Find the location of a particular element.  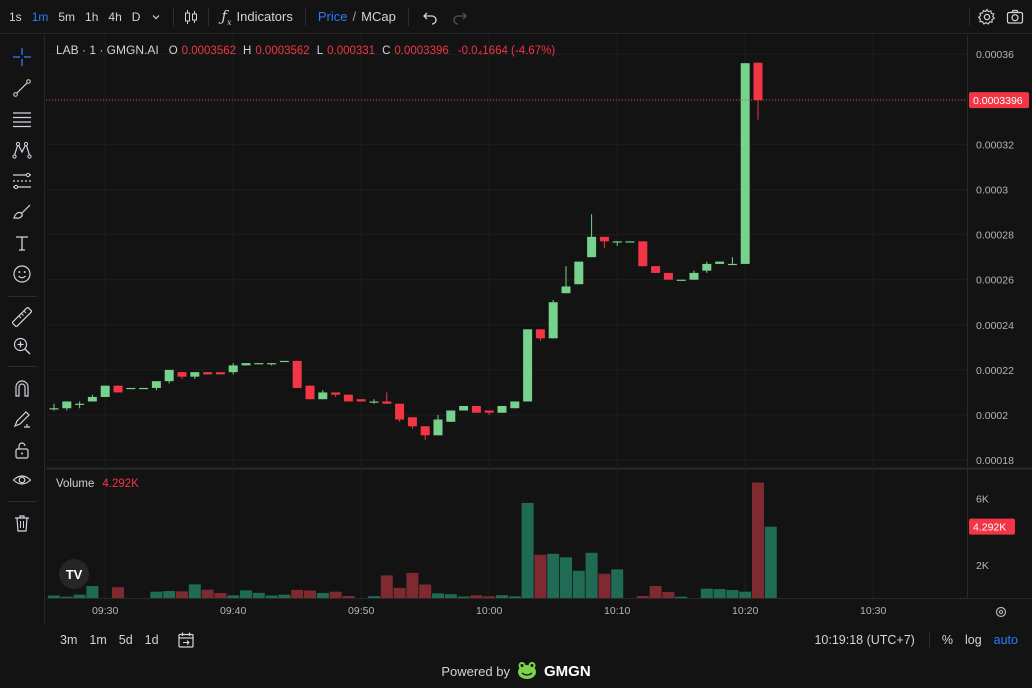

timeframe-4h: 4h is located at coordinates (115, 16).